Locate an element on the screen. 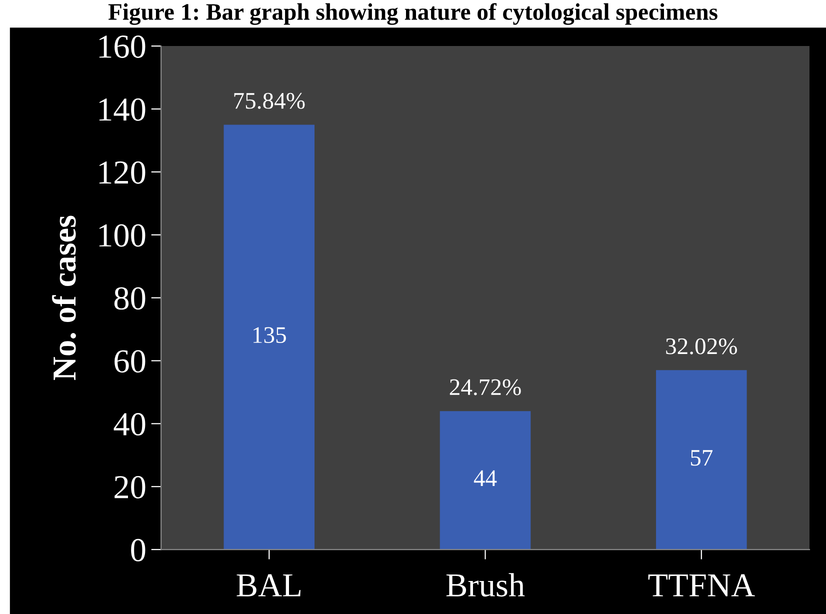 This screenshot has width=826, height=614. x-tick-label: Brush is located at coordinates (485, 585).